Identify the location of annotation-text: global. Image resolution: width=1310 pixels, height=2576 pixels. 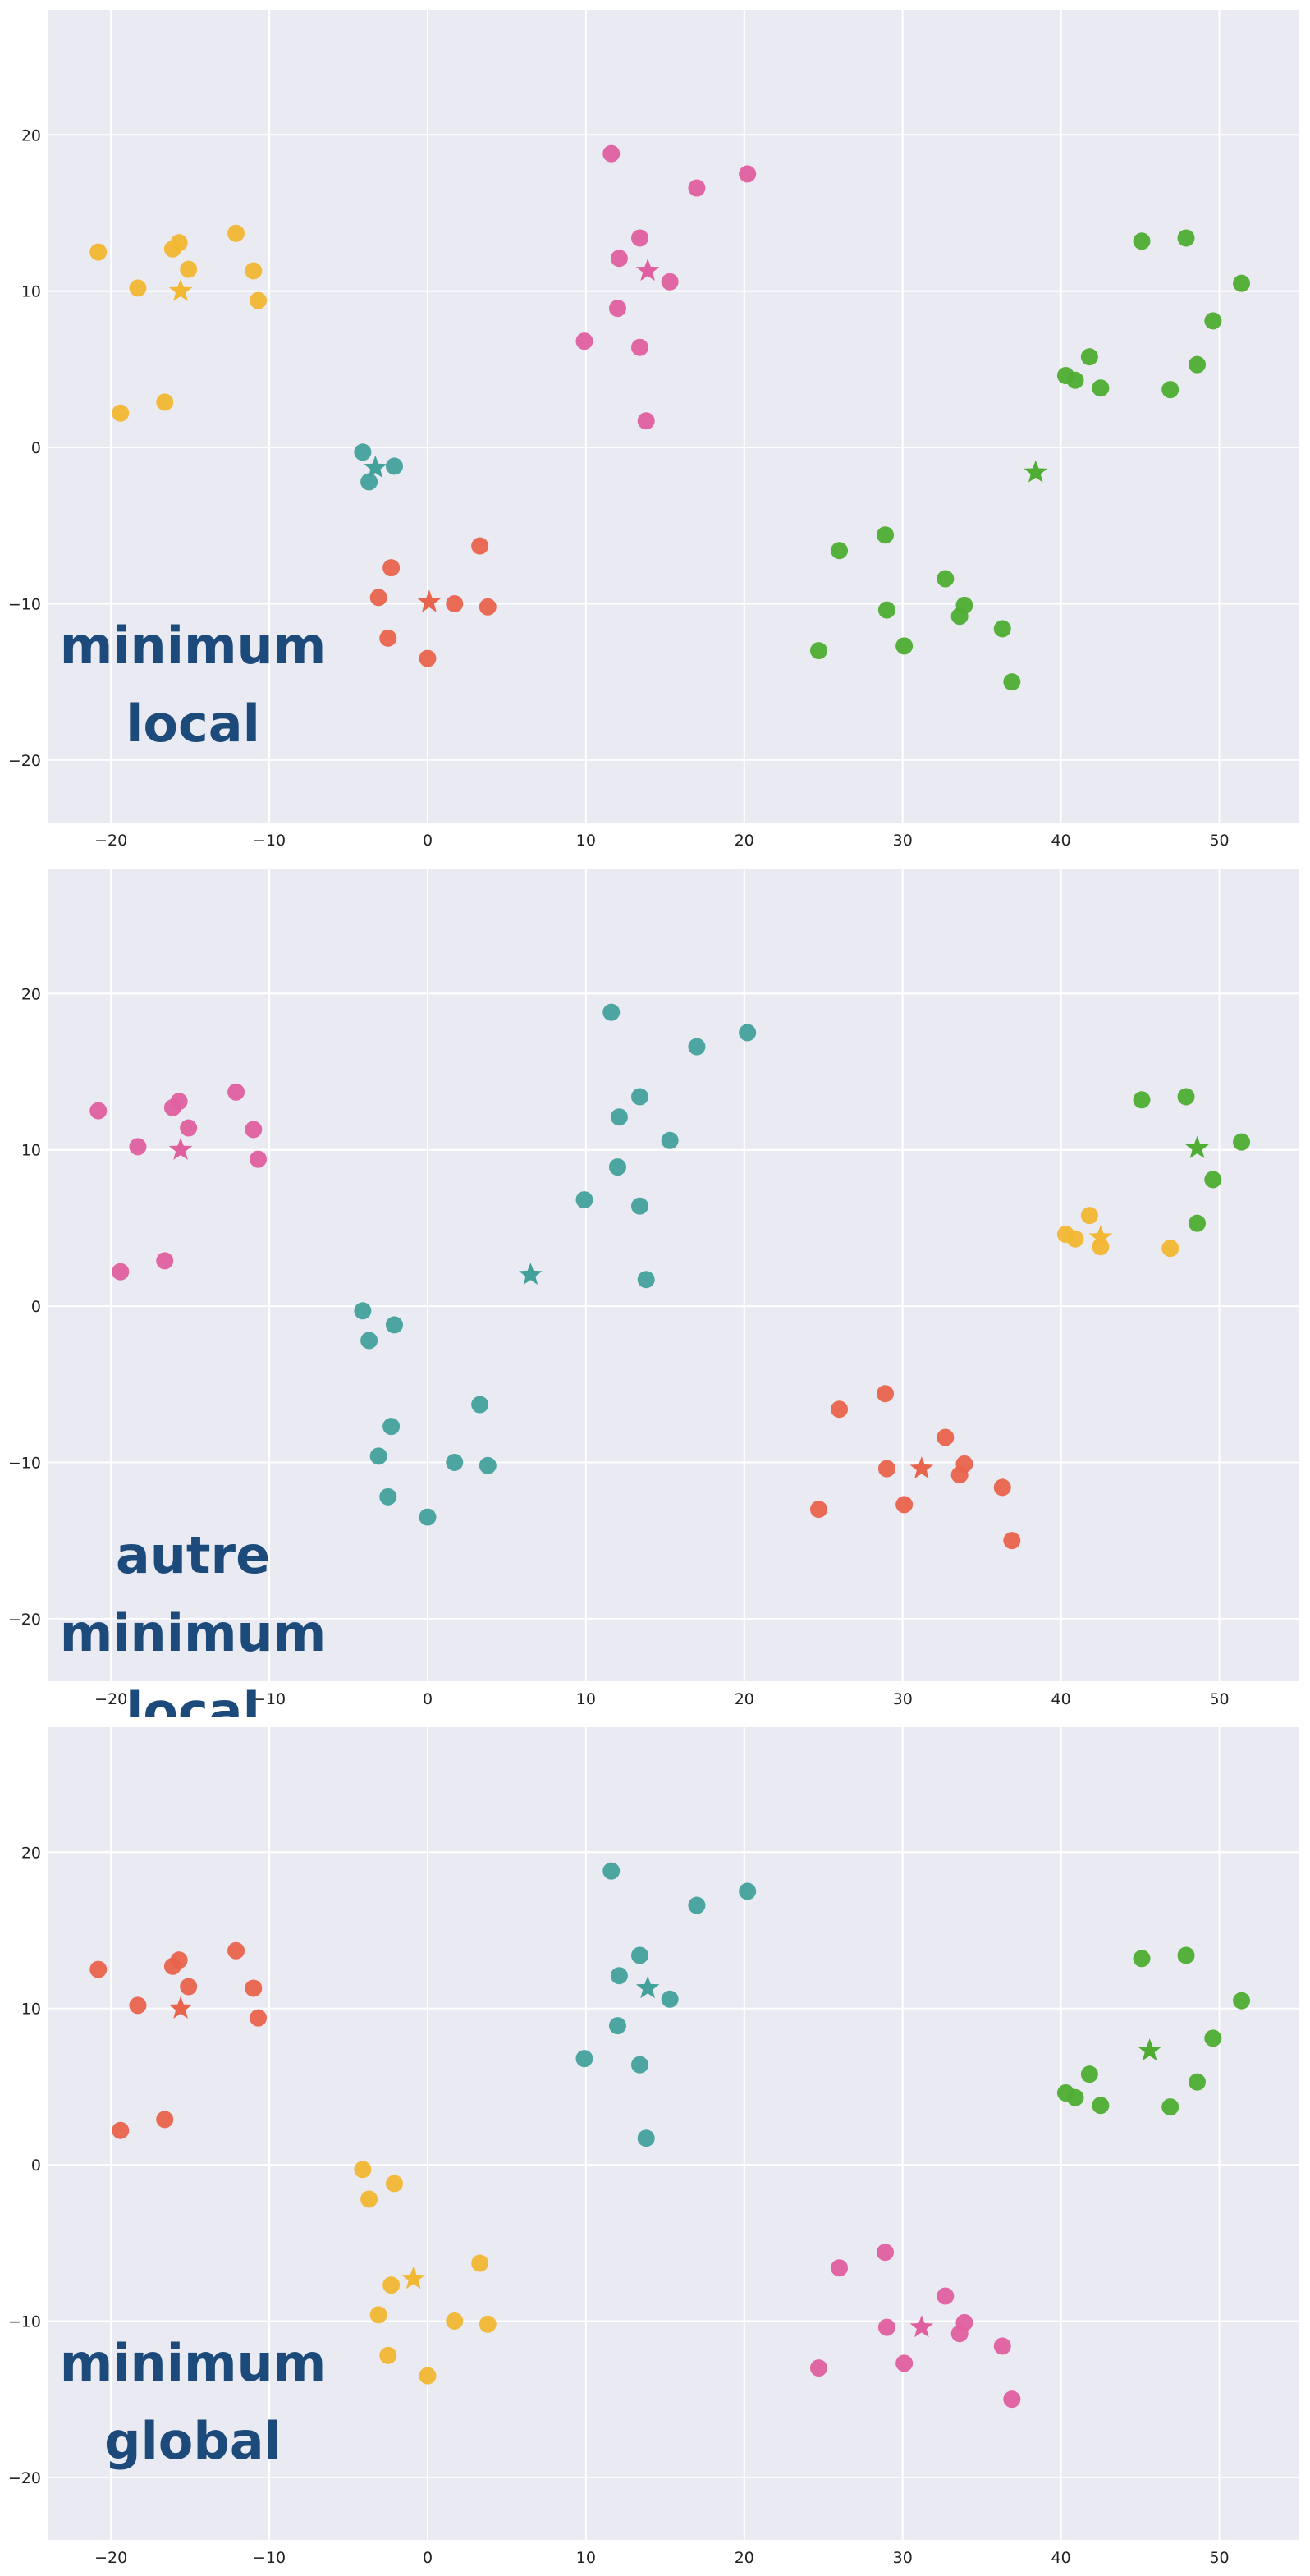
(193, 2441).